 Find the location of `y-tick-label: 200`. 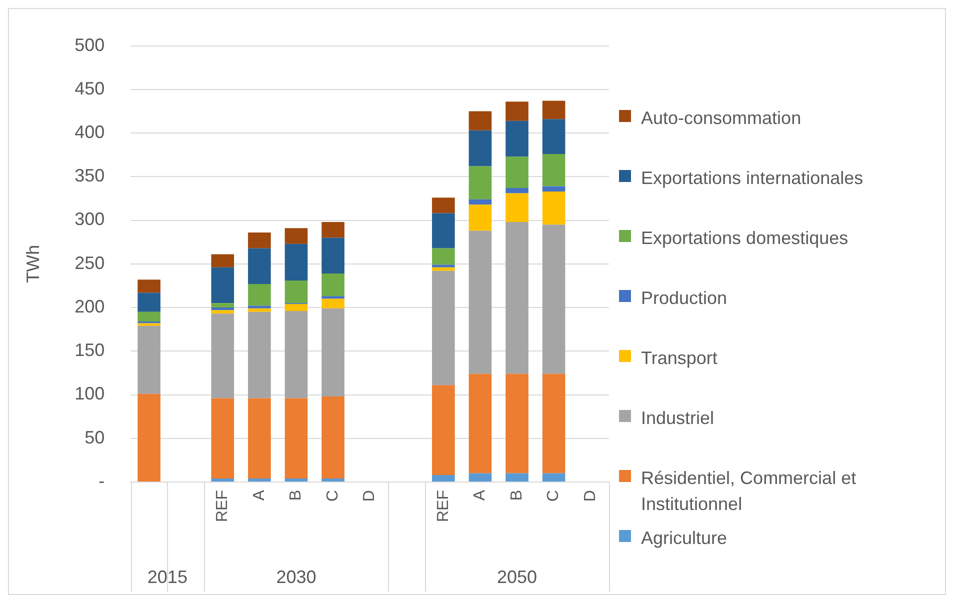

y-tick-label: 200 is located at coordinates (89, 306).